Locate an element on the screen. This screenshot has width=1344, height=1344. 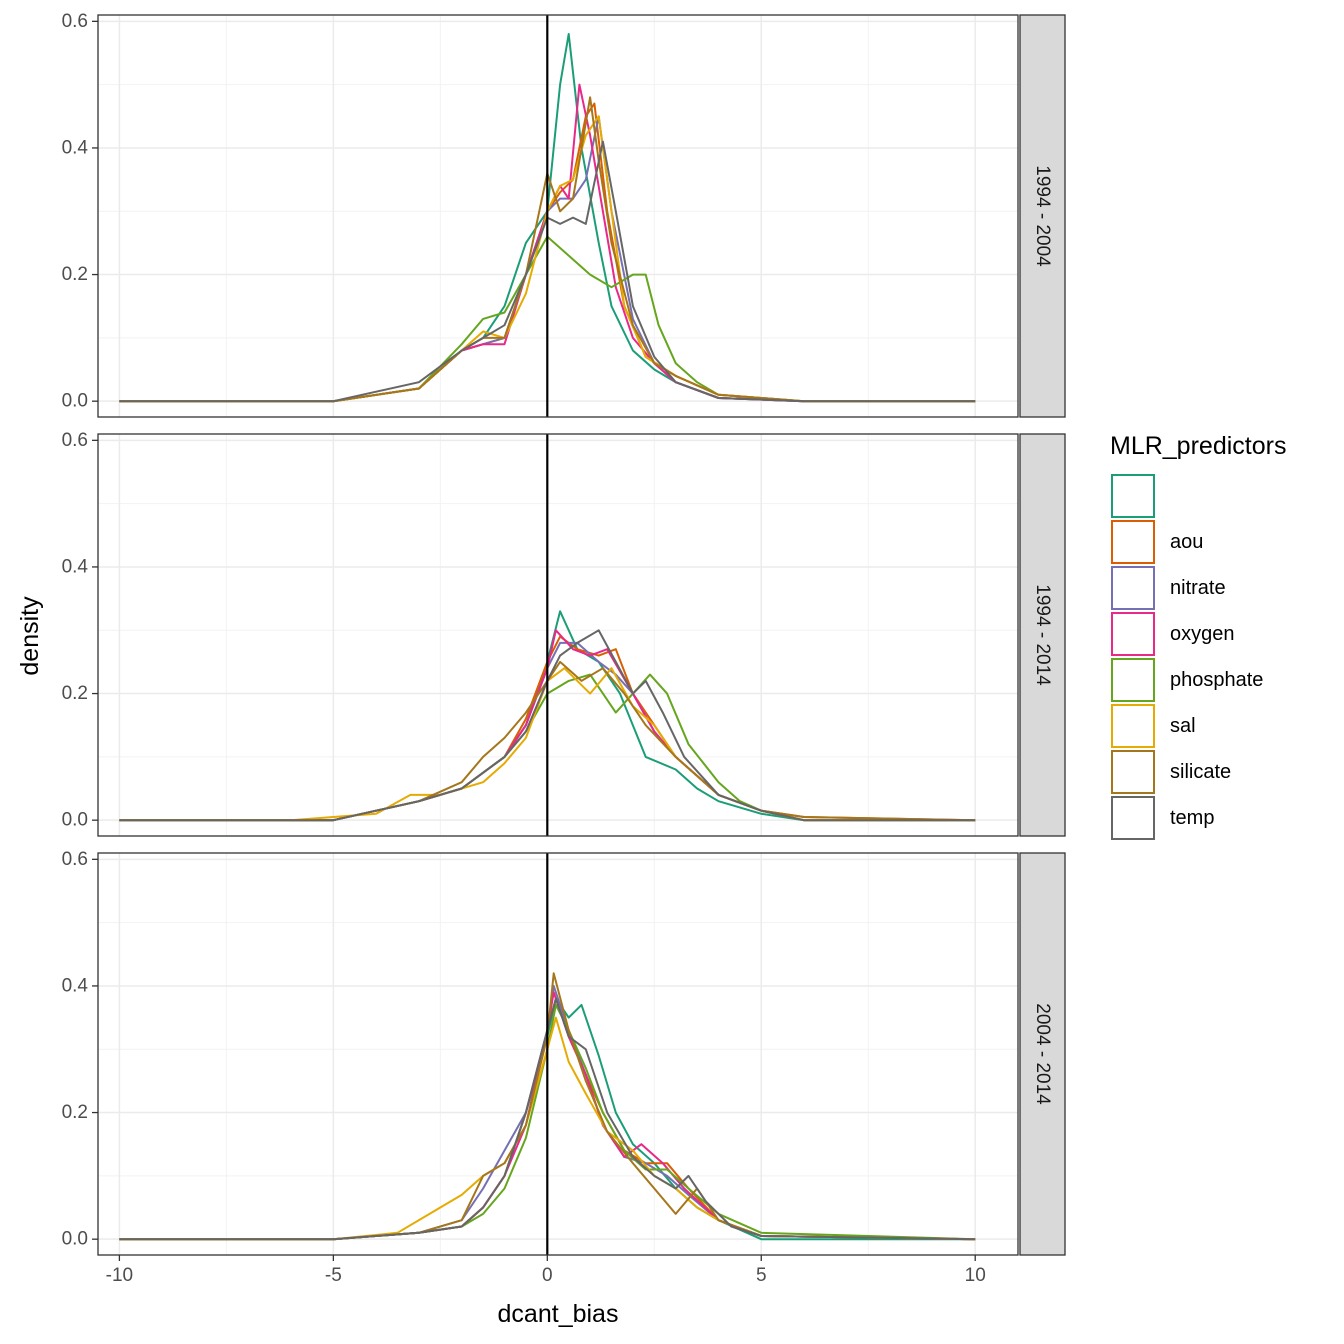
facet-strip-label: 2004 - 2014 is located at coordinates (1042, 1054).